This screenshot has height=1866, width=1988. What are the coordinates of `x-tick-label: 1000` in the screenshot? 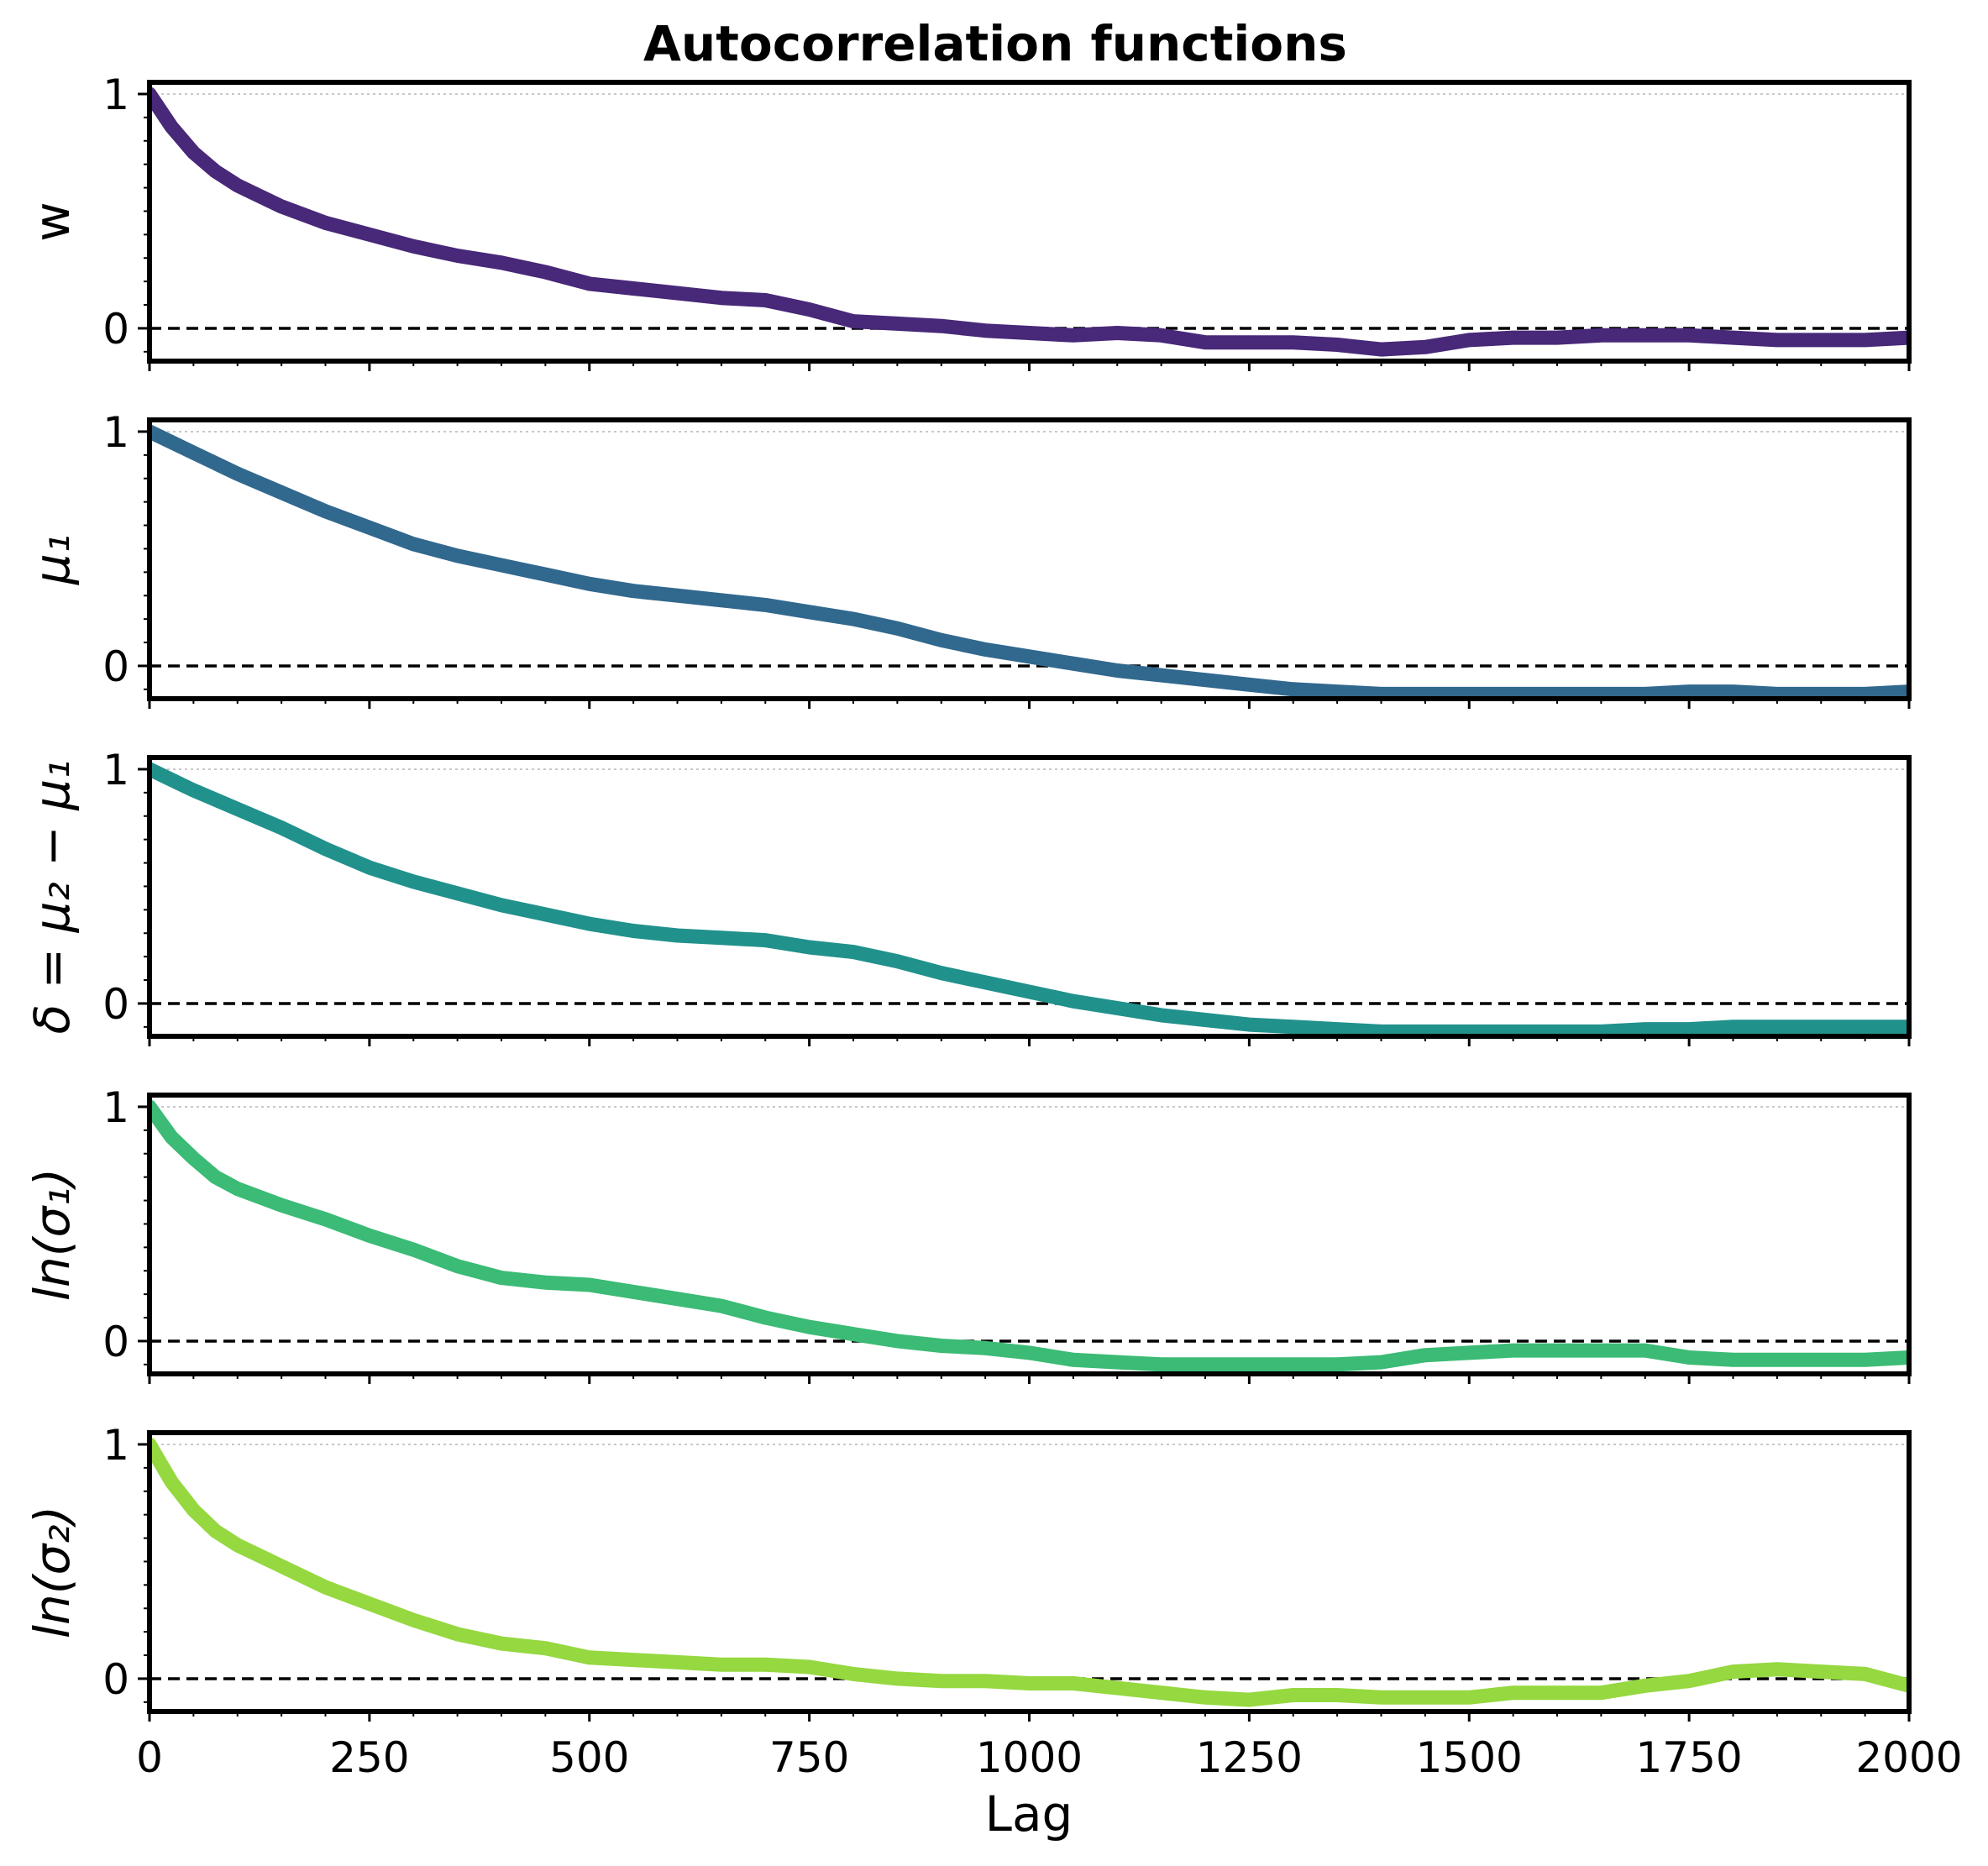 It's located at (1030, 1757).